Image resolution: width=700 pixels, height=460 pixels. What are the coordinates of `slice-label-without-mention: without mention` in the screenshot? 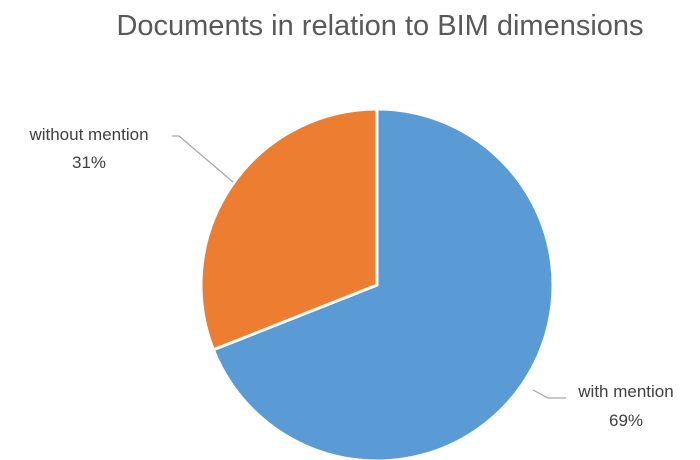 It's located at (88, 134).